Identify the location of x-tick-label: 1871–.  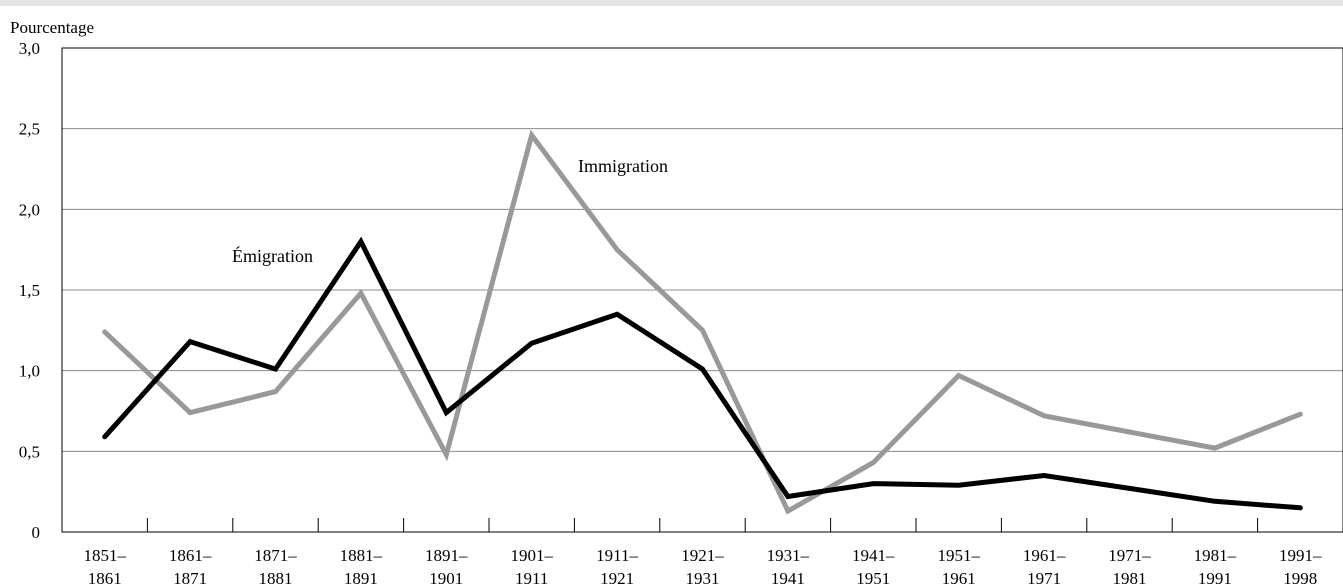
(275, 555).